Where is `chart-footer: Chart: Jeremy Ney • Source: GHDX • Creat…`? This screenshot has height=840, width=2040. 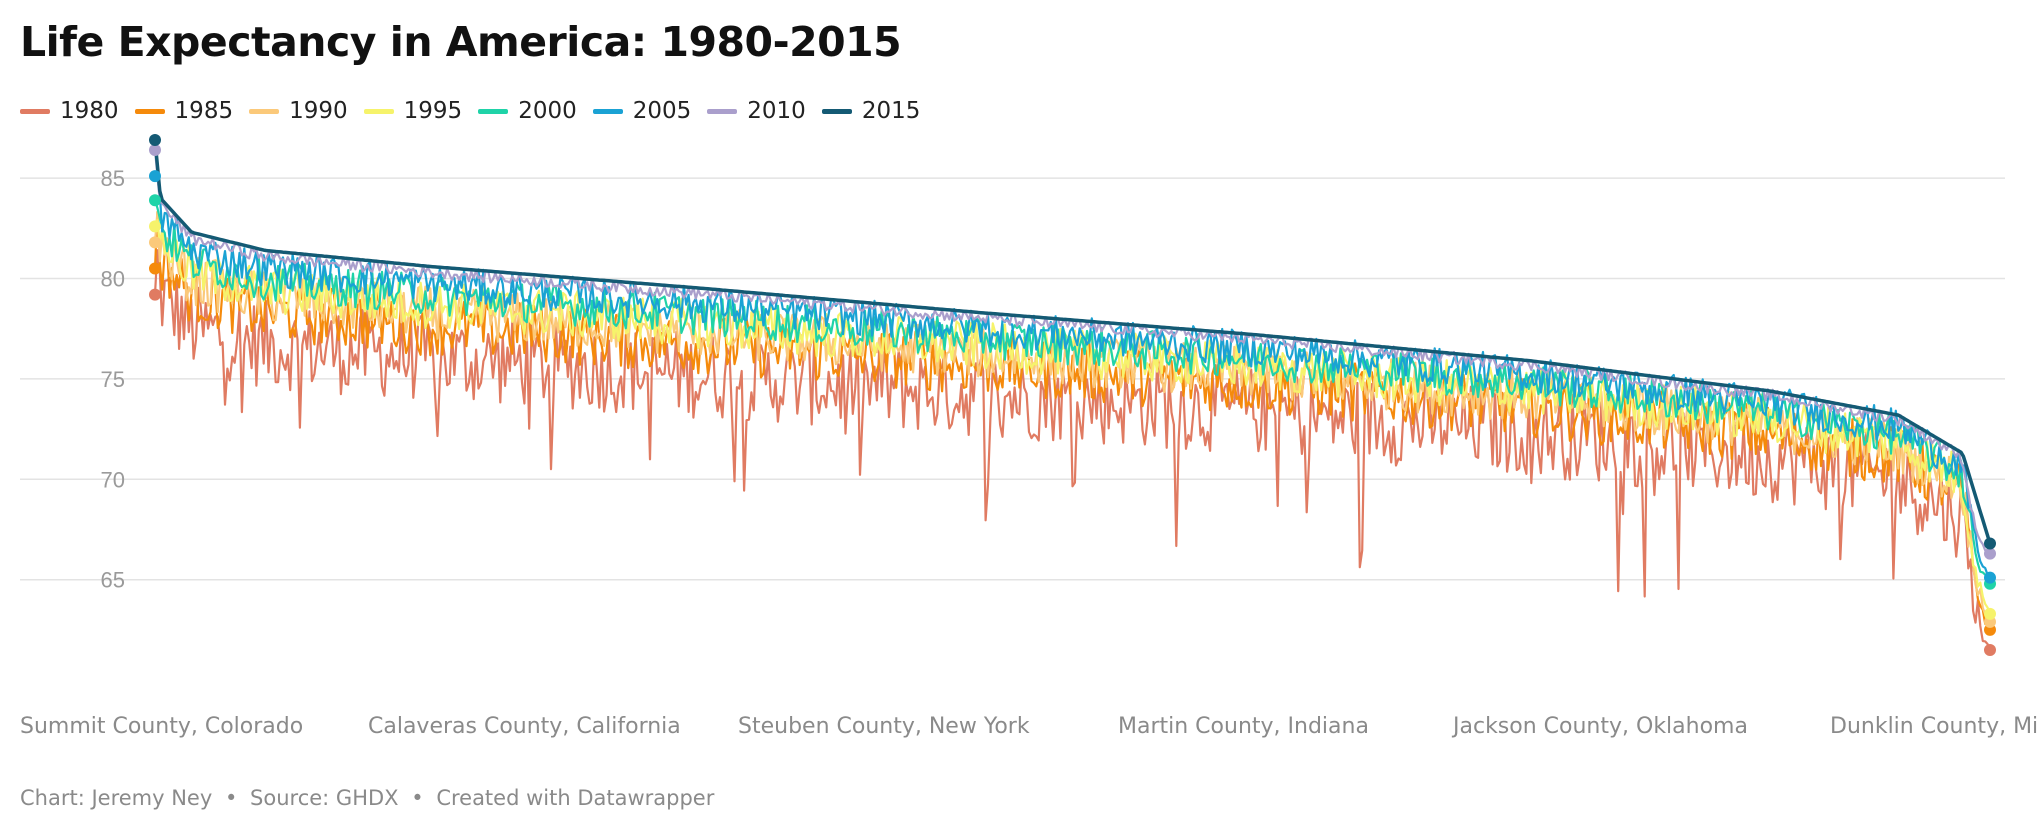
chart-footer: Chart: Jeremy Ney • Source: GHDX • Creat… is located at coordinates (367, 798).